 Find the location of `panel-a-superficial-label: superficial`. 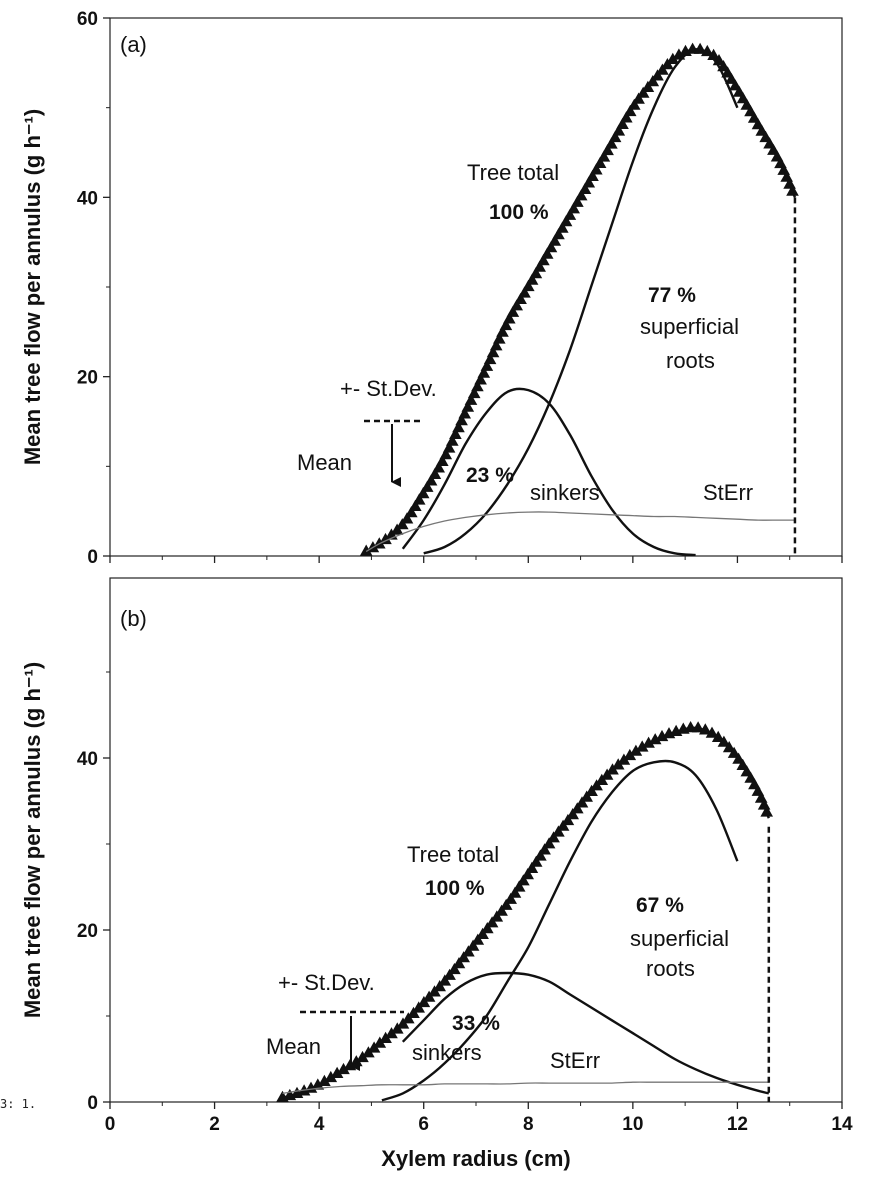

panel-a-superficial-label: superficial is located at coordinates (689, 326).